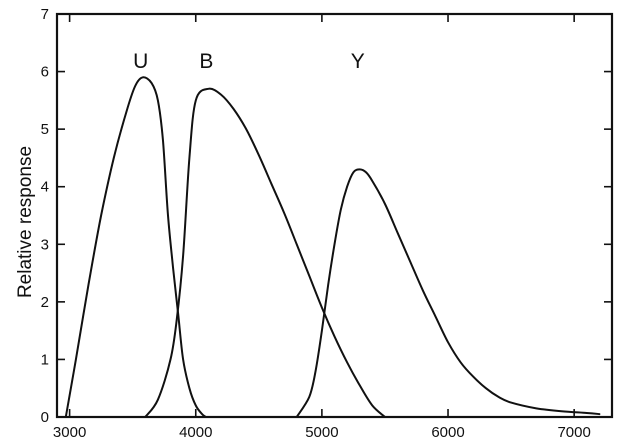 The width and height of the screenshot is (622, 443). What do you see at coordinates (45, 14) in the screenshot?
I see `y-tick-label: 7` at bounding box center [45, 14].